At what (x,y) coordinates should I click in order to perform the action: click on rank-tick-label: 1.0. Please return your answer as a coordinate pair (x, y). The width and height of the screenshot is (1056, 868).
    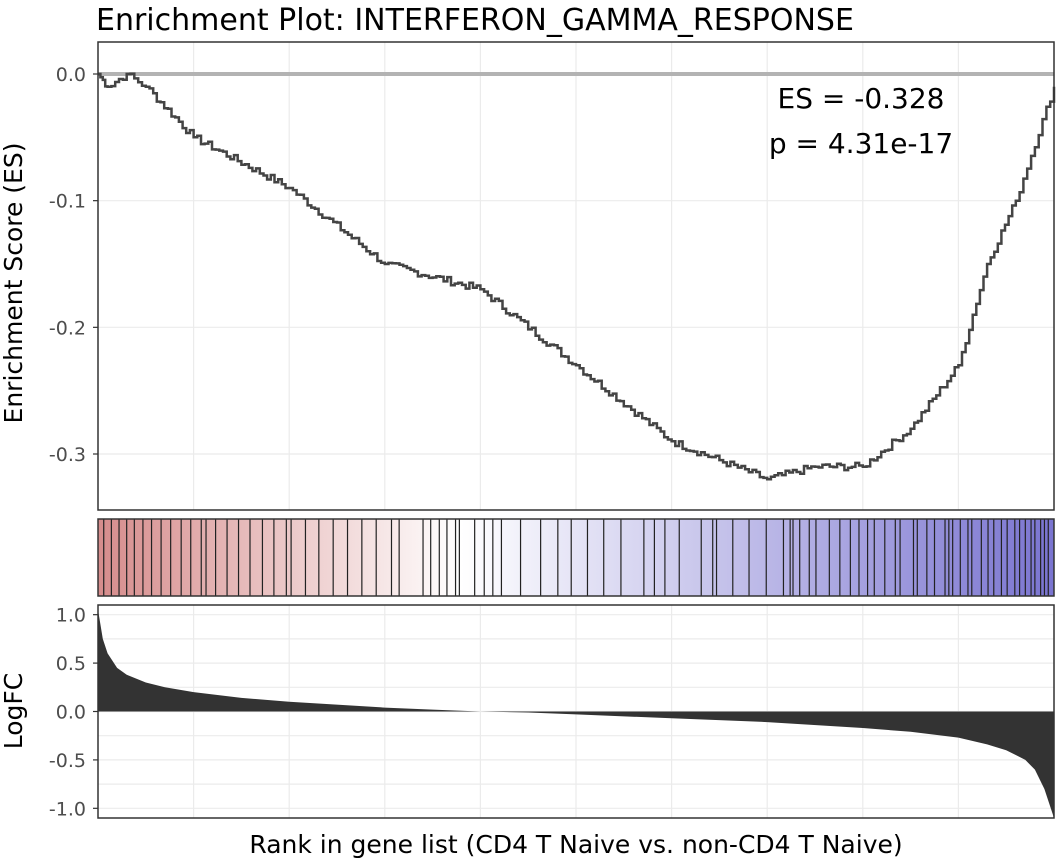
    Looking at the image, I should click on (71, 616).